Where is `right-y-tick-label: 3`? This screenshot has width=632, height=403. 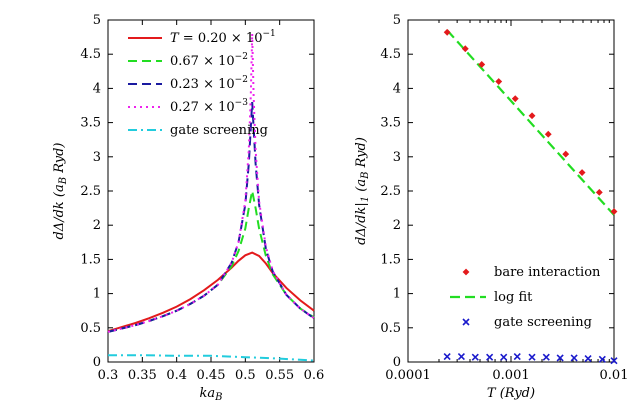
right-y-tick-label: 3 is located at coordinates (397, 157).